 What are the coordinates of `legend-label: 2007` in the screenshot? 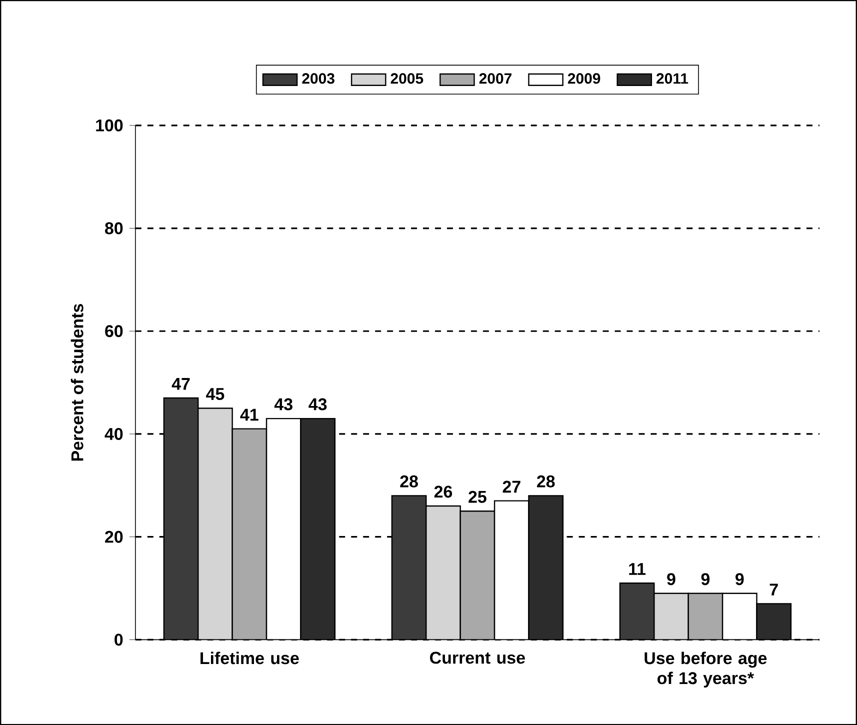 It's located at (495, 78).